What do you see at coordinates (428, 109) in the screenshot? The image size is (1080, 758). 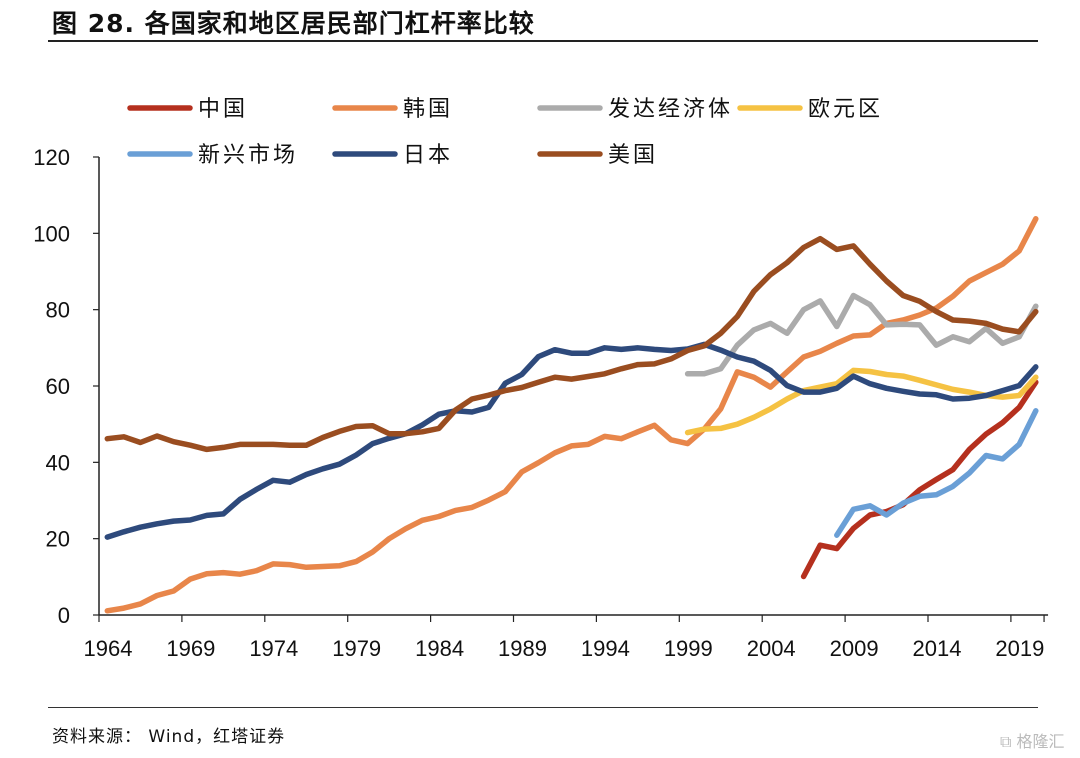 I see `legend-label: 韩国` at bounding box center [428, 109].